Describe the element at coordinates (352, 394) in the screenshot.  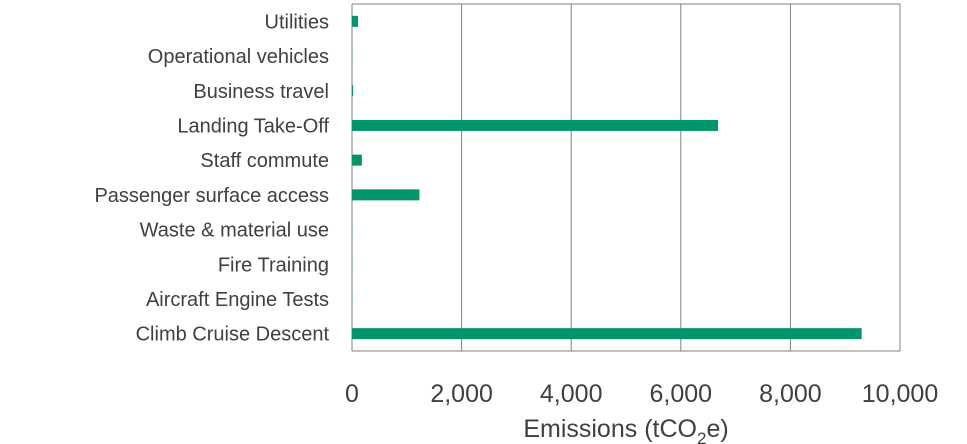
I see `x-tick-label-0: 0` at that location.